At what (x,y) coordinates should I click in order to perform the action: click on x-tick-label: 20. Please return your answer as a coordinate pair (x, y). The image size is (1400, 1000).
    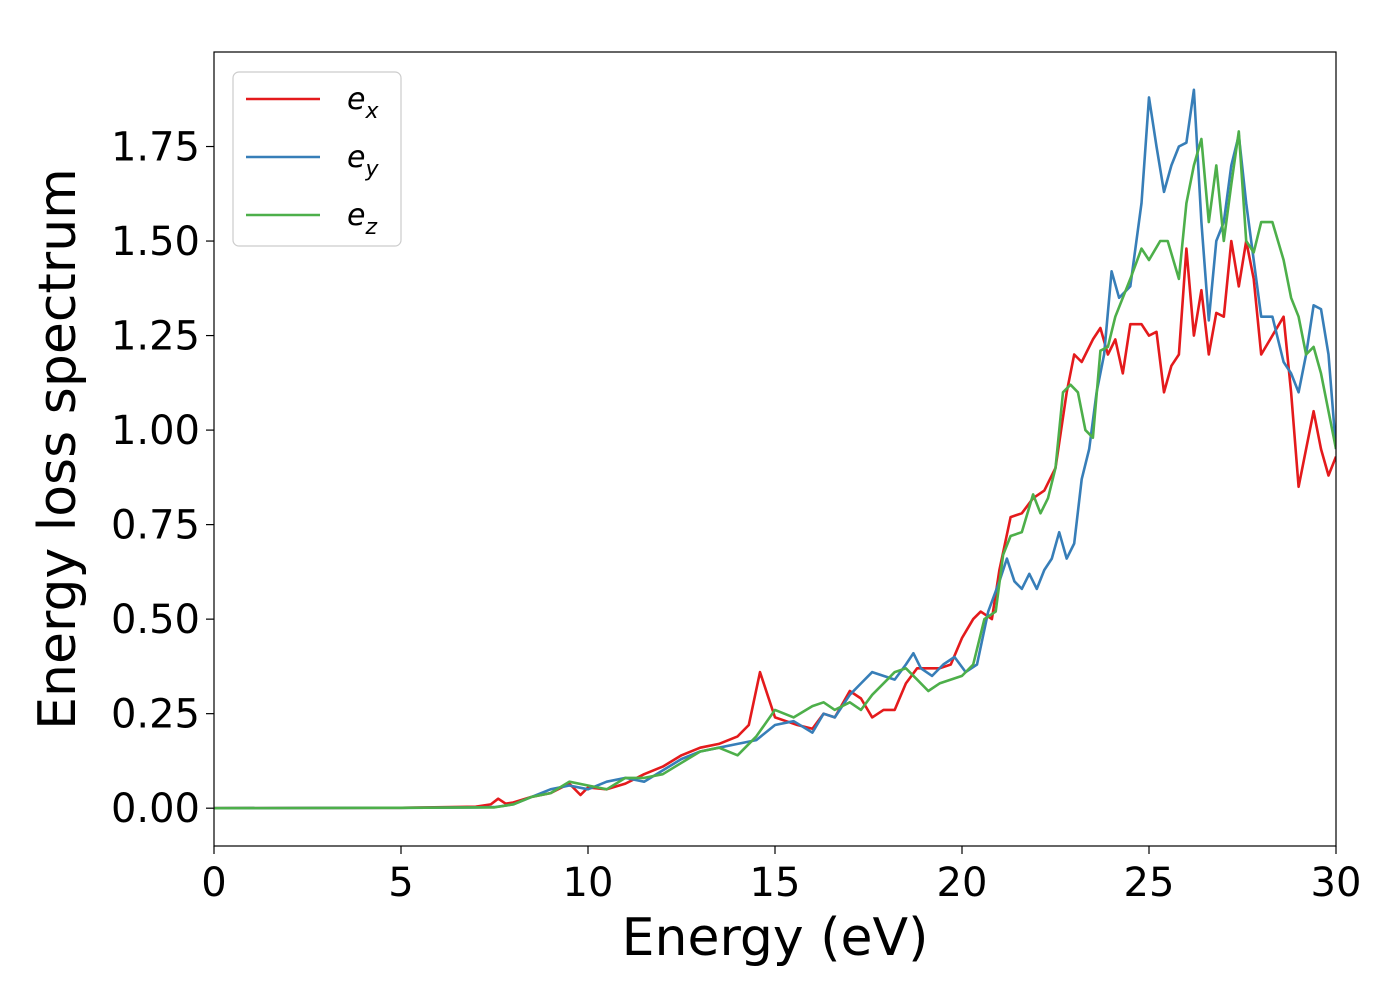
    Looking at the image, I should click on (962, 883).